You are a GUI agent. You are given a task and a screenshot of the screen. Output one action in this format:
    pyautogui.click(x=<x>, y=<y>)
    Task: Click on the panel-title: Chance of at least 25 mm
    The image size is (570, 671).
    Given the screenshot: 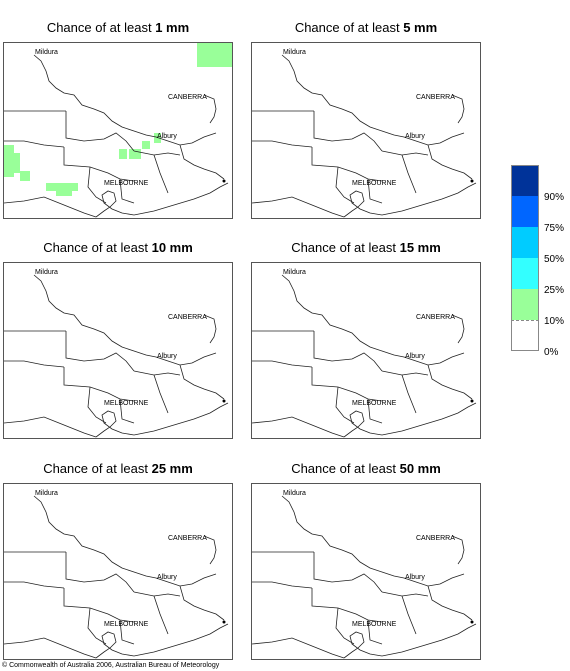 What is the action you would take?
    pyautogui.click(x=118, y=468)
    